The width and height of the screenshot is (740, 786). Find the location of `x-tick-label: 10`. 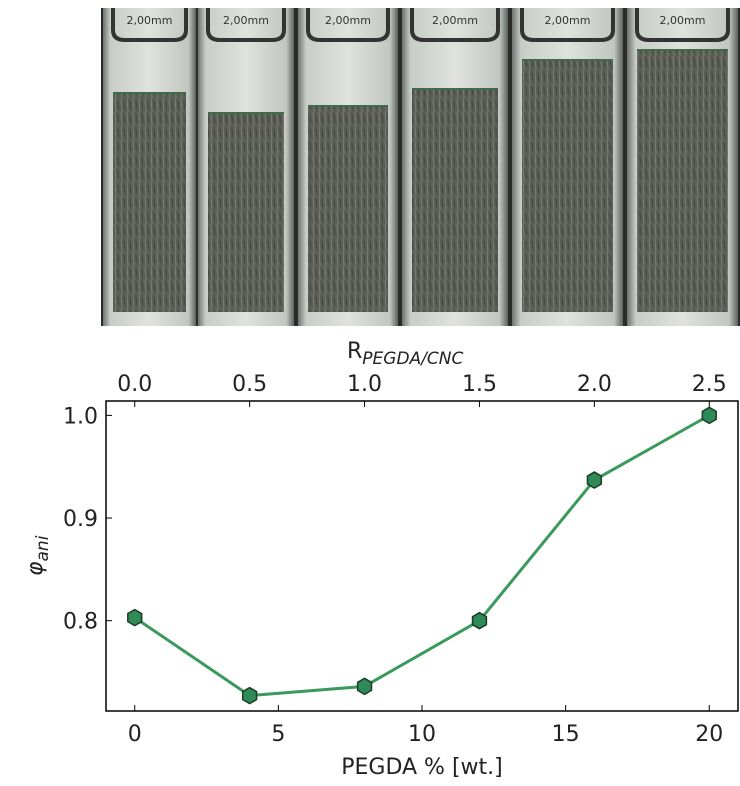

x-tick-label: 10 is located at coordinates (422, 734).